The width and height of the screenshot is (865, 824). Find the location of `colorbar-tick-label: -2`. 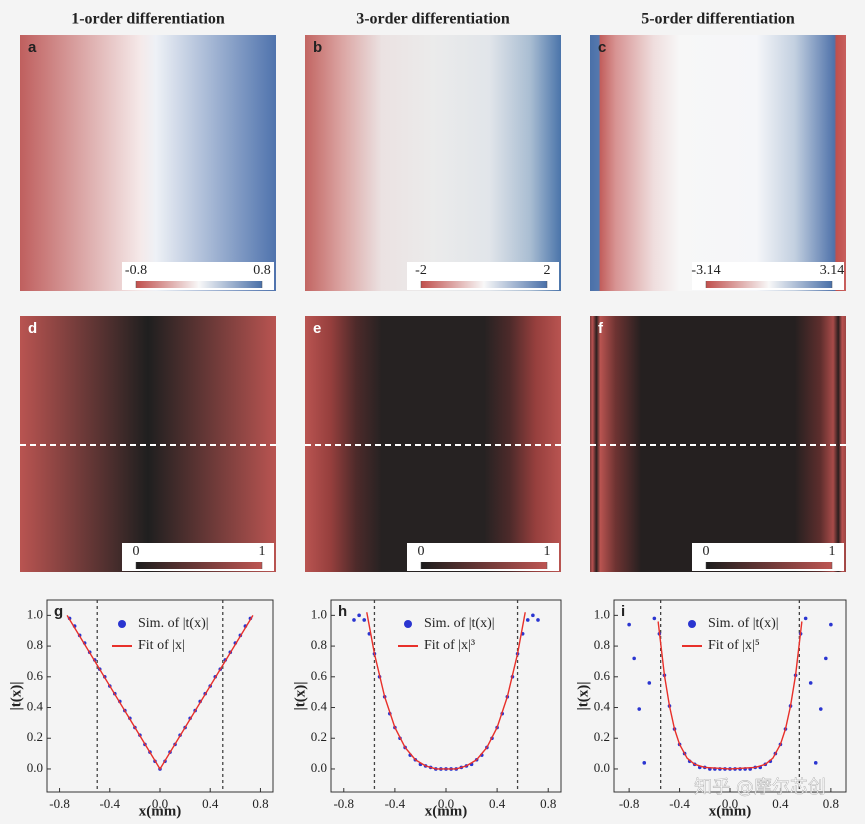

colorbar-tick-label: -2 is located at coordinates (421, 270).